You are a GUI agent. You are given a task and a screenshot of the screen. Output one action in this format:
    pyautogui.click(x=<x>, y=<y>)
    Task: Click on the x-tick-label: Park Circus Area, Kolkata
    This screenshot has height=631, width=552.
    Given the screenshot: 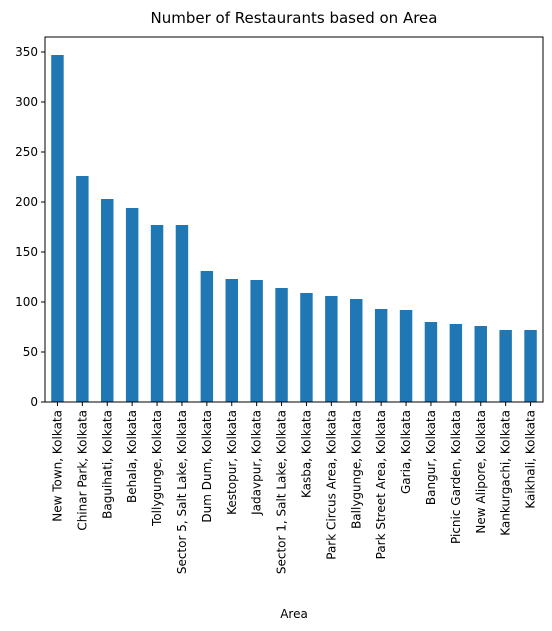 What is the action you would take?
    pyautogui.click(x=331, y=485)
    